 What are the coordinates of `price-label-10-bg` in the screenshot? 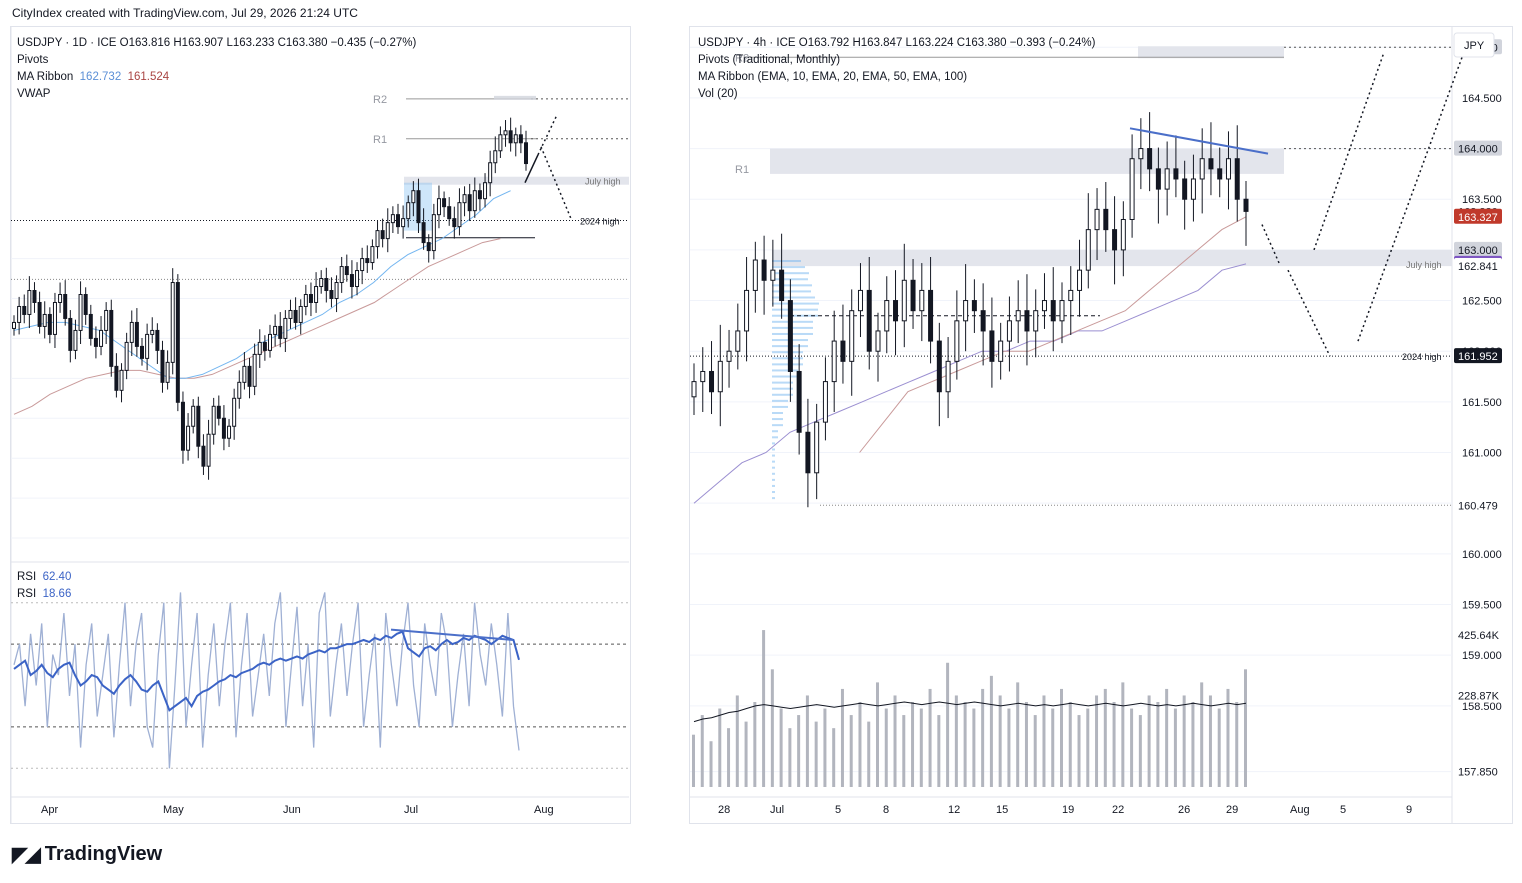 It's located at (1478, 695).